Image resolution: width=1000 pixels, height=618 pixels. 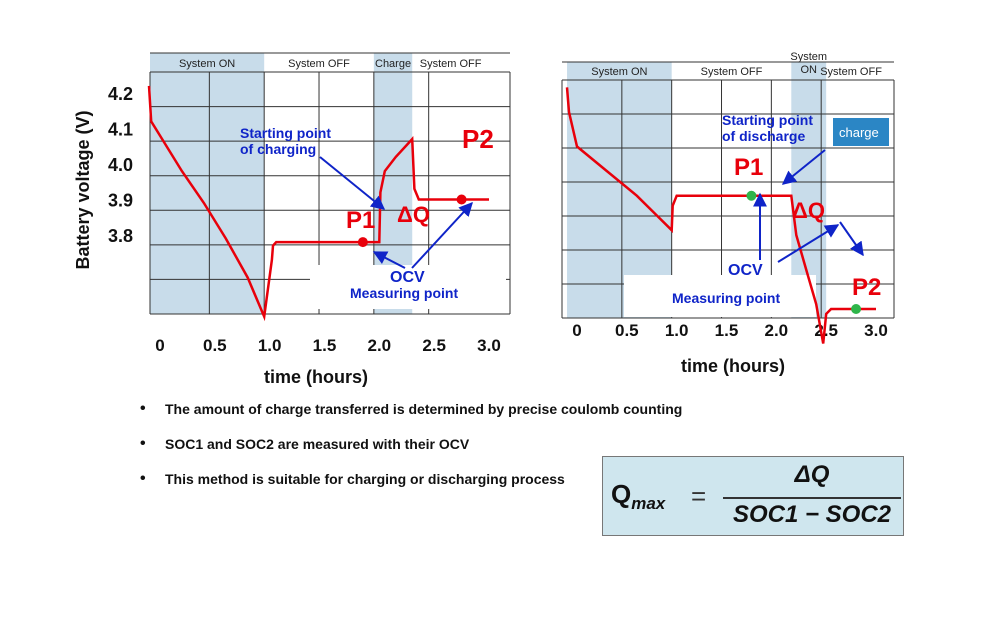 What do you see at coordinates (648, 504) in the screenshot?
I see `formula-subscript: max` at bounding box center [648, 504].